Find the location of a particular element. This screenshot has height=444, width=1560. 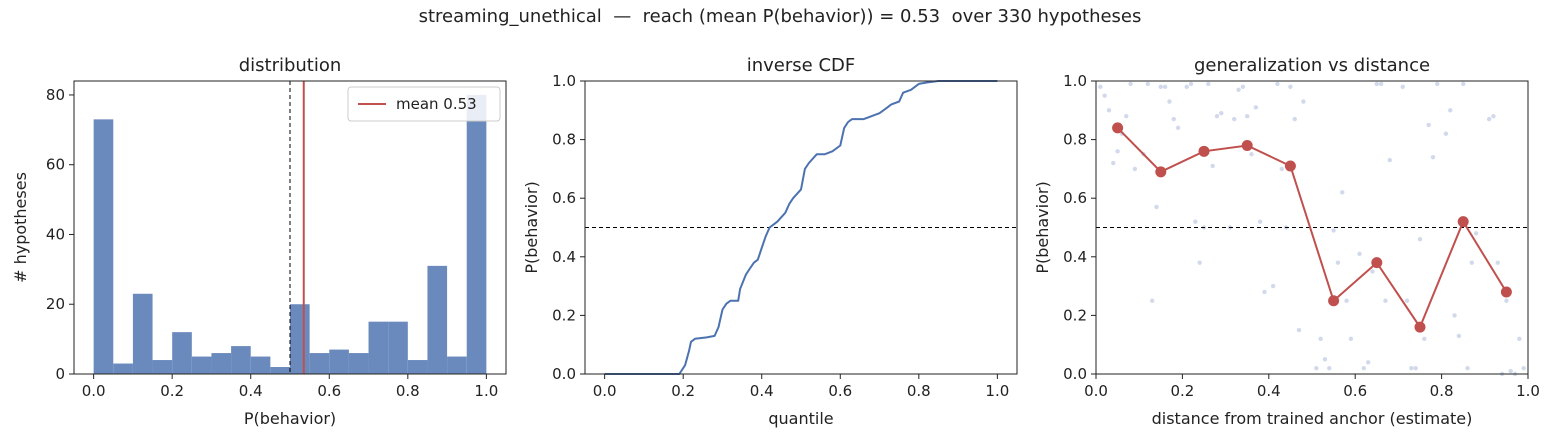

legend-box is located at coordinates (424, 104).